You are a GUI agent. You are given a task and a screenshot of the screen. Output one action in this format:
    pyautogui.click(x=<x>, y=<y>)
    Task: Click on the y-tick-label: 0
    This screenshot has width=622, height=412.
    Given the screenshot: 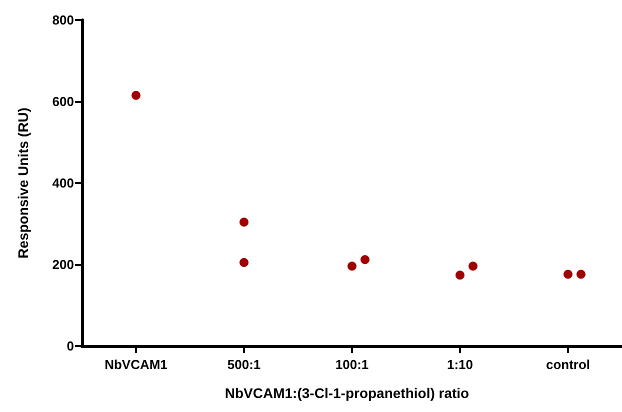 What is the action you would take?
    pyautogui.click(x=70, y=346)
    